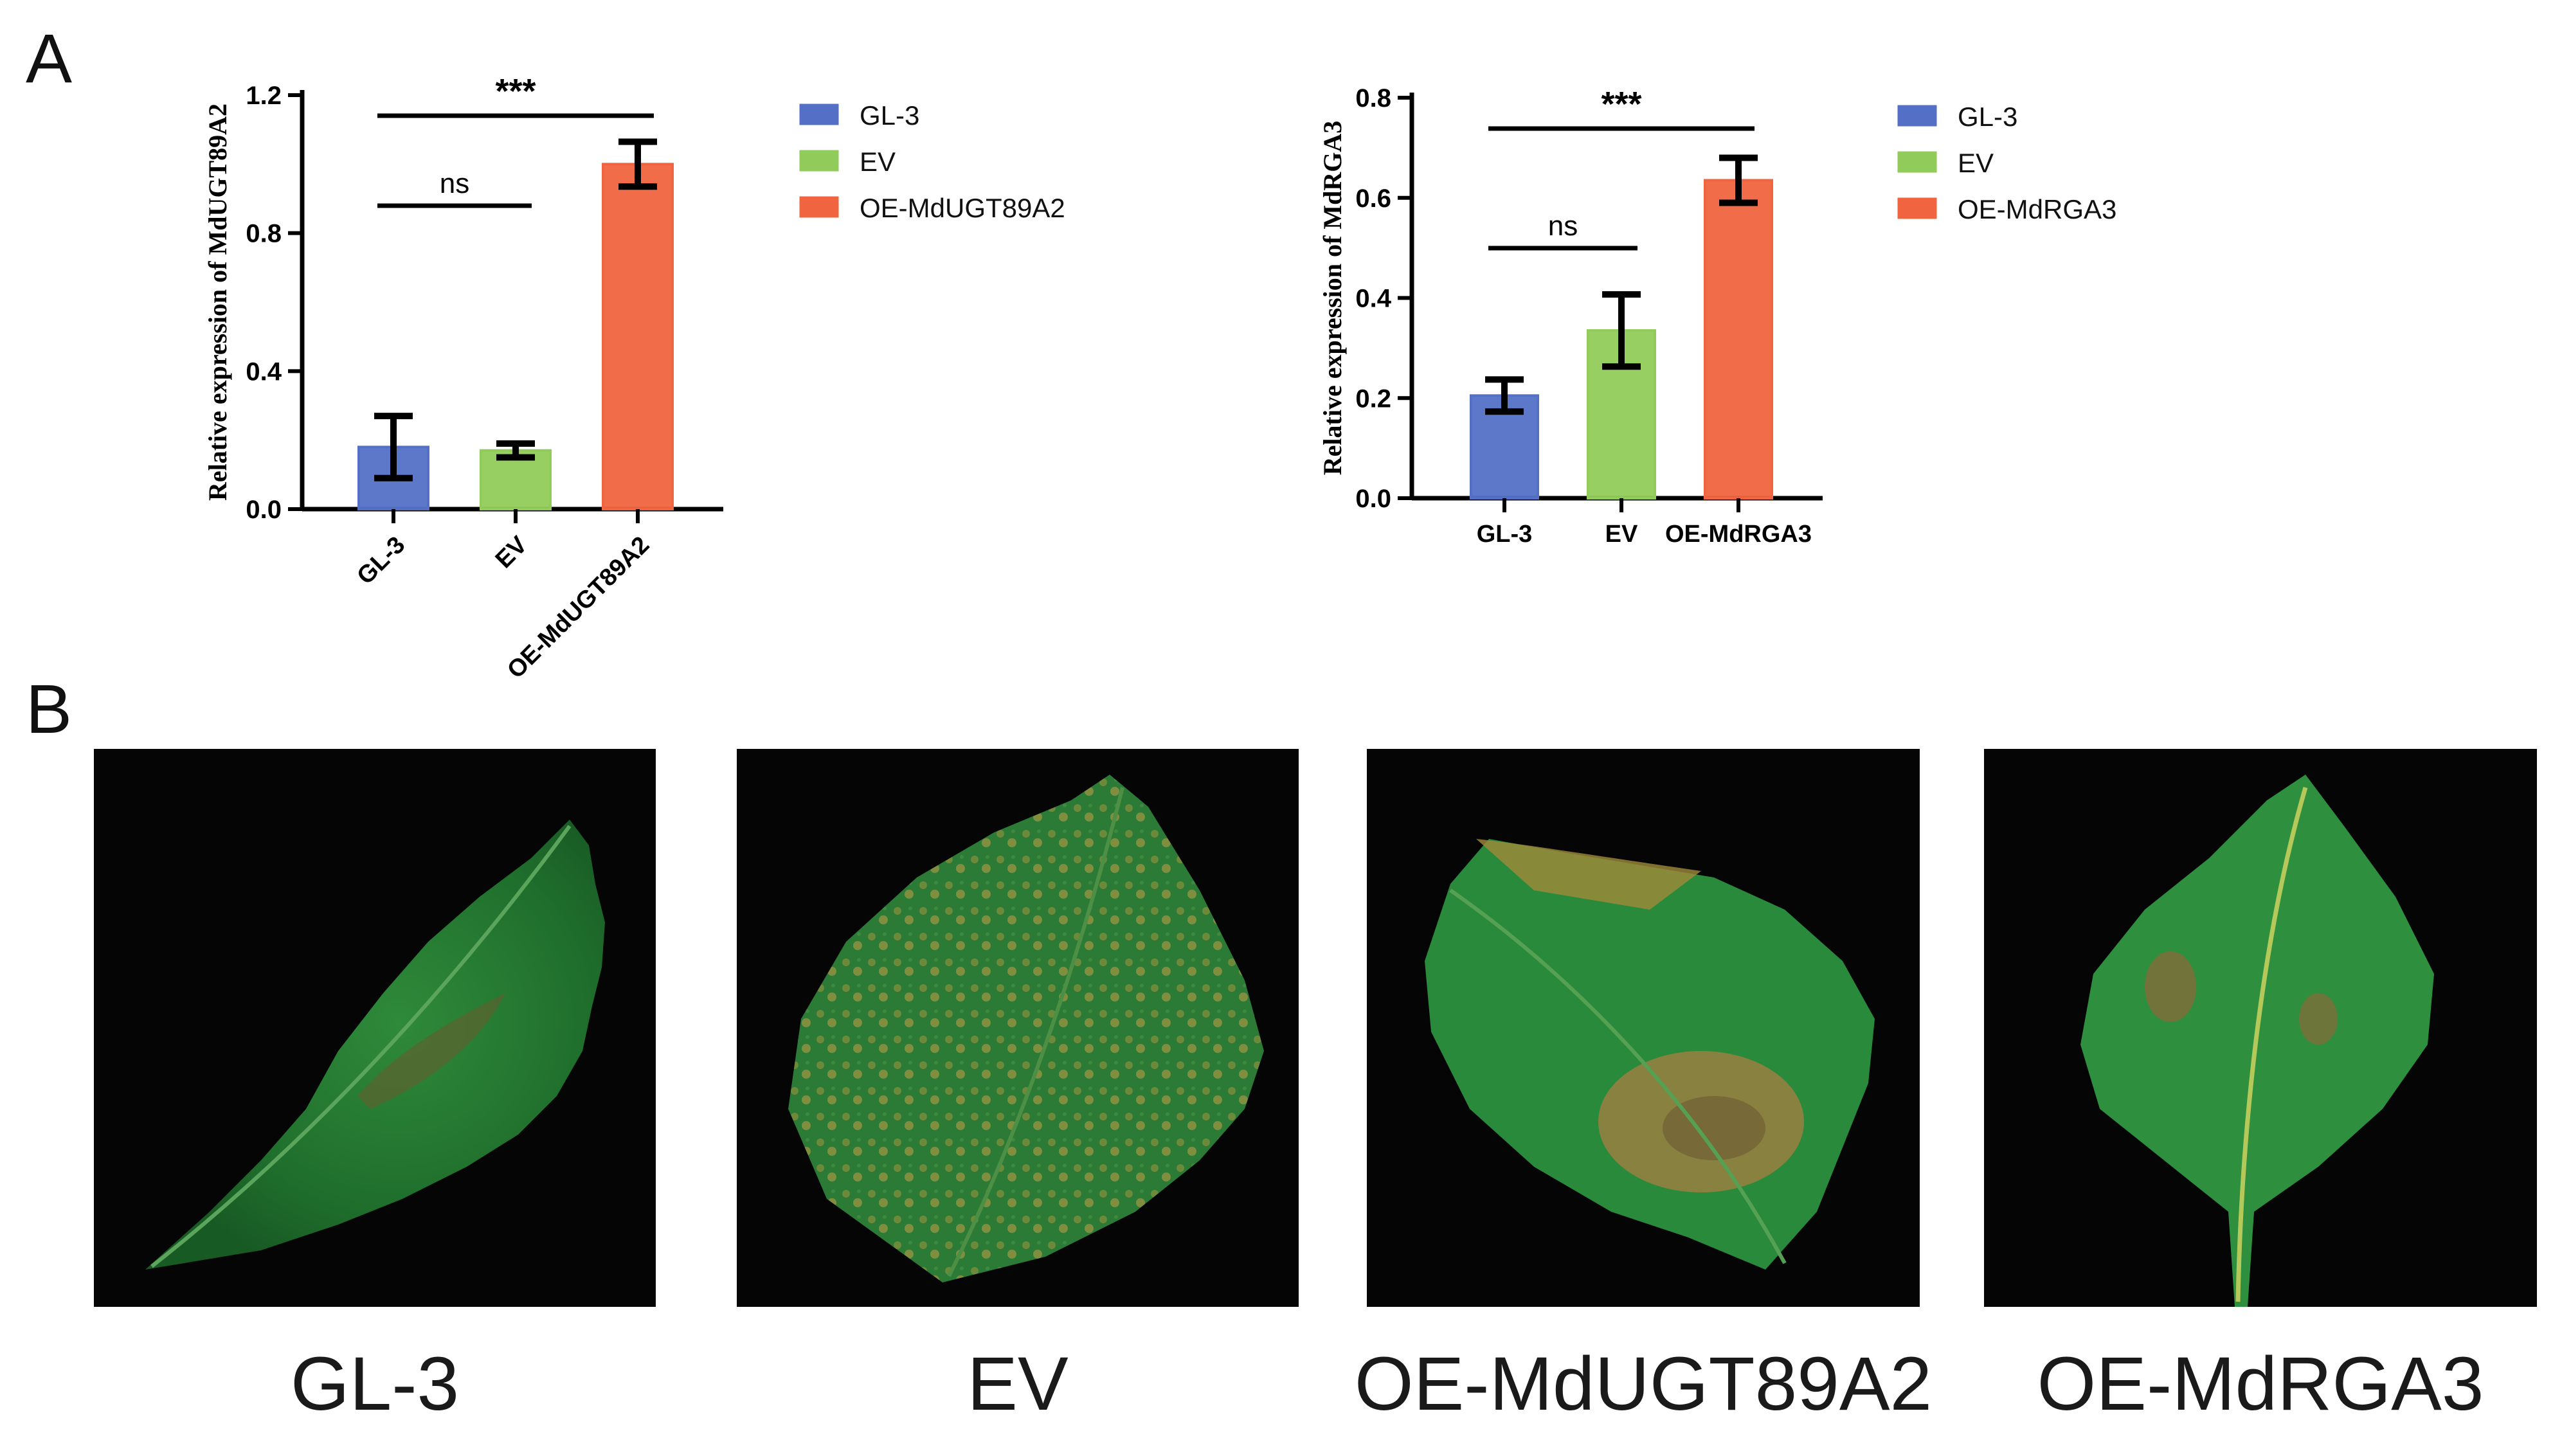 This screenshot has width=2553, height=1456. I want to click on chart2-x-tick-label: OE-MdRGA3, so click(1739, 534).